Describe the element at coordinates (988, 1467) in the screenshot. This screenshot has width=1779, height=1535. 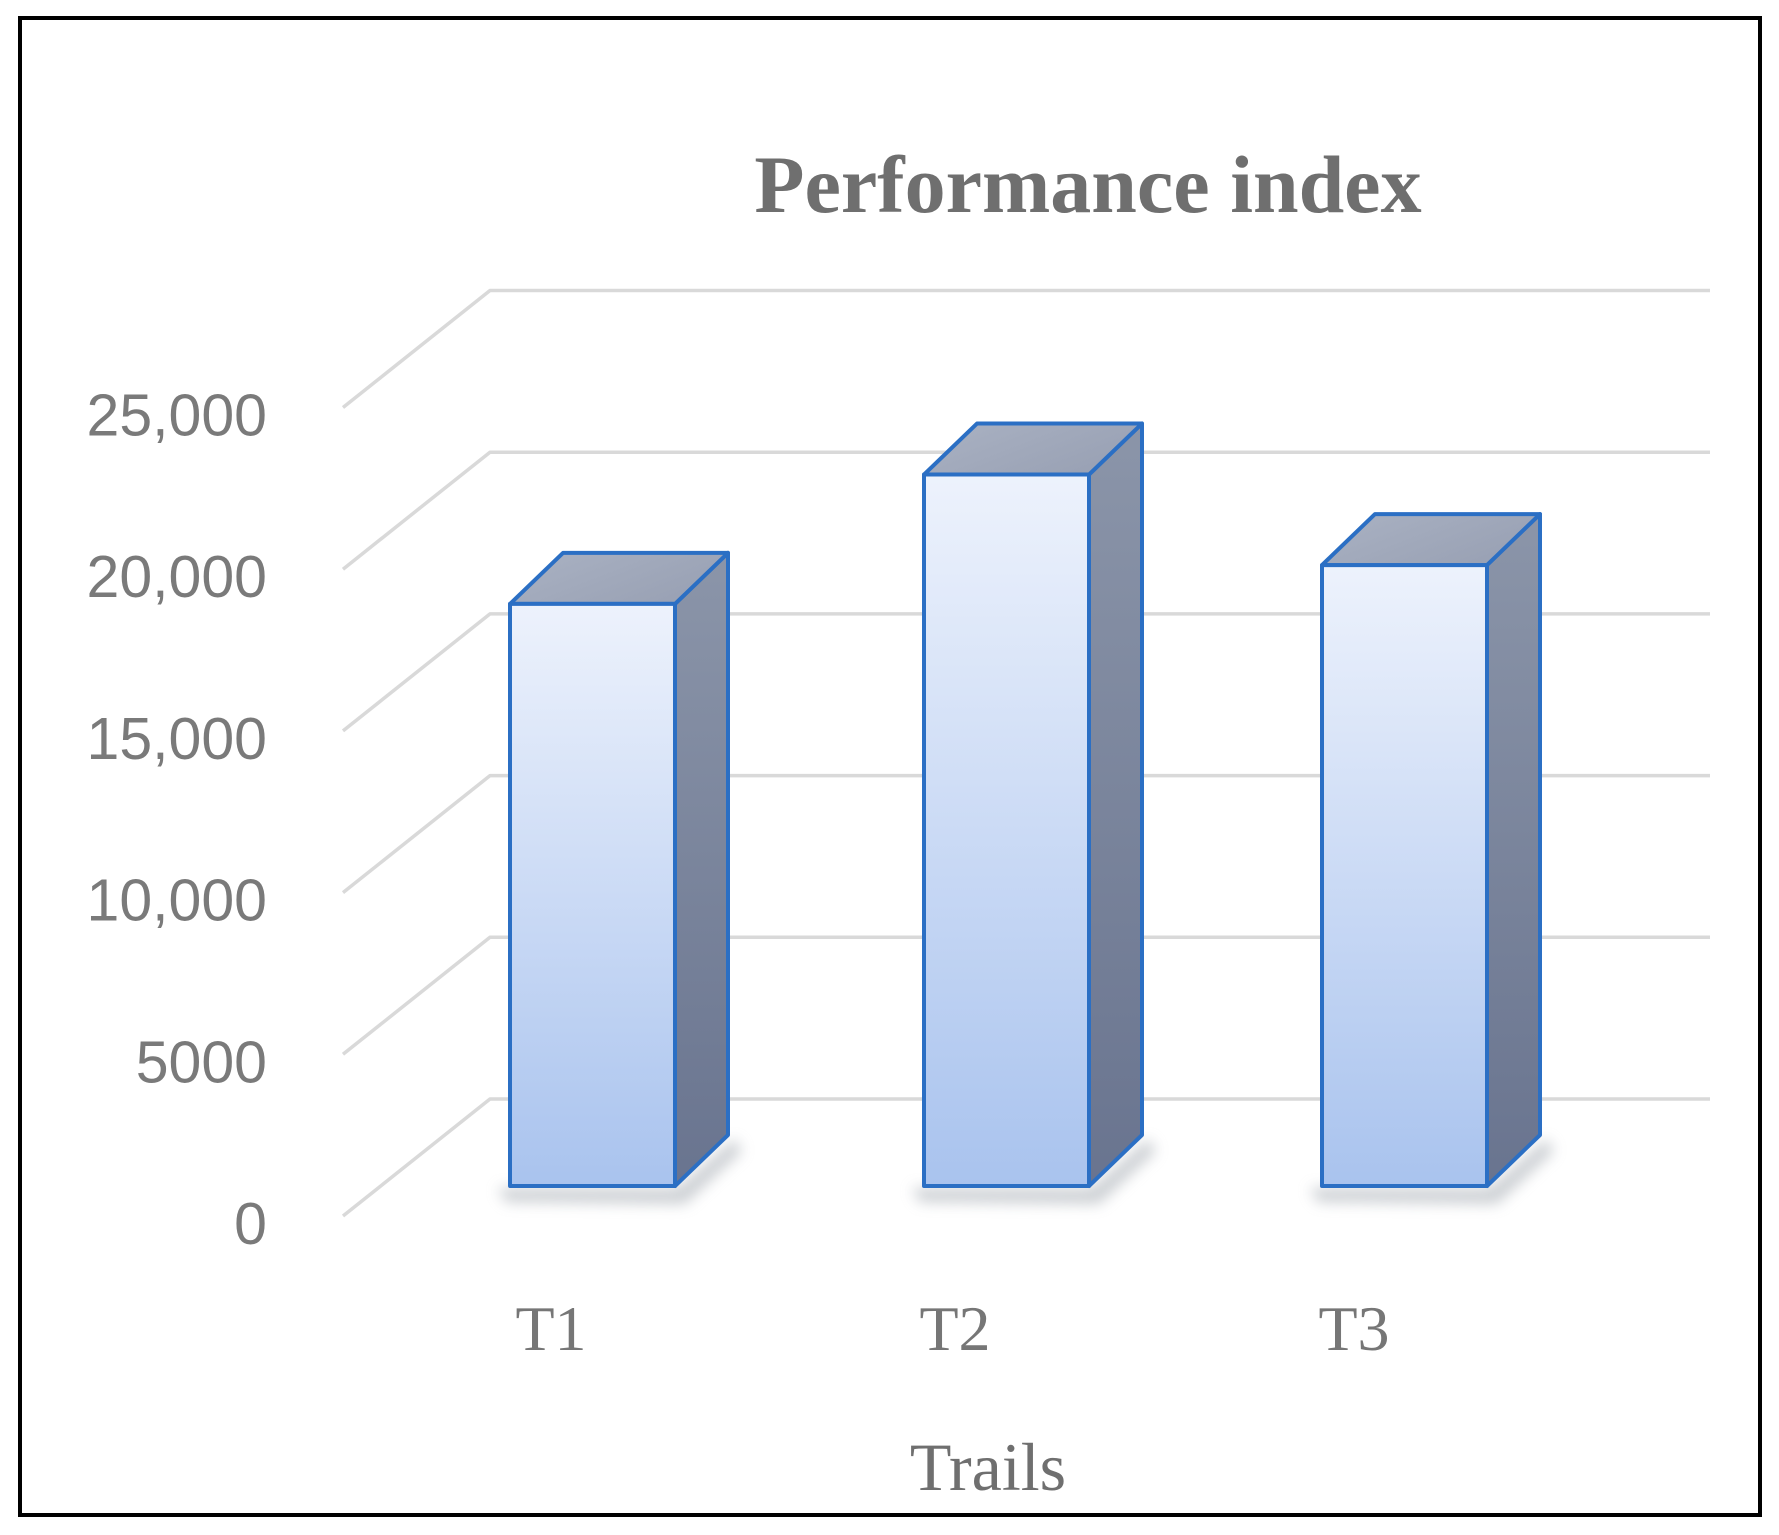
I see `x-axis-title: Trails` at that location.